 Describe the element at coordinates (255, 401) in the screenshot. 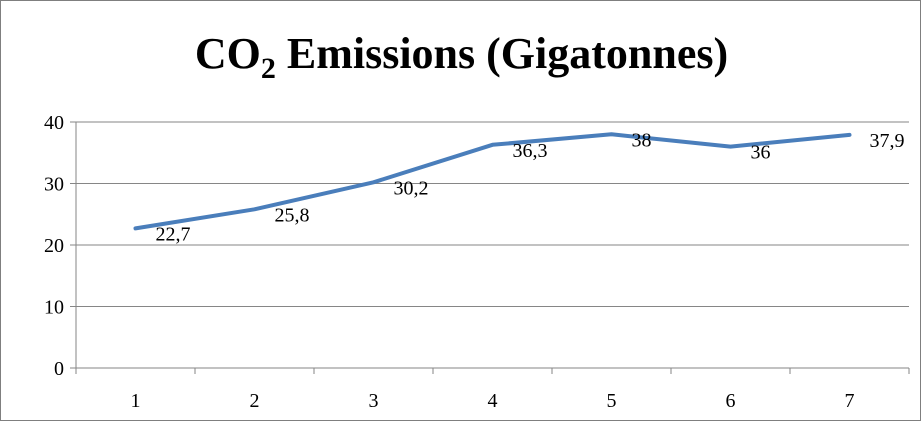

I see `x-tick-label: 2` at that location.